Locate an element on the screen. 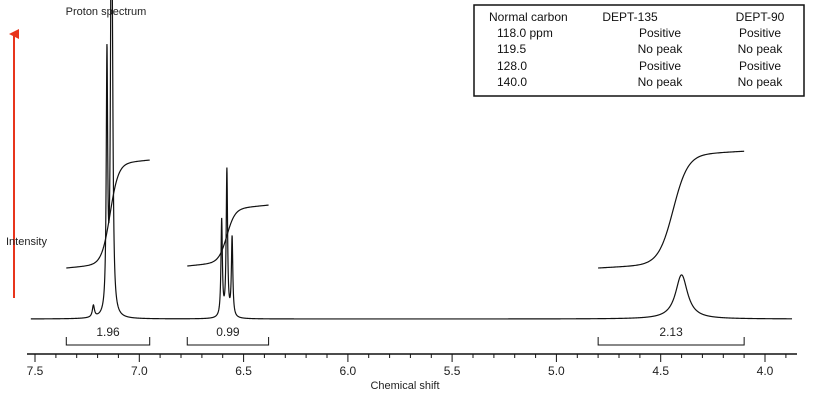 The height and width of the screenshot is (402, 813). integral-label: 0.99 is located at coordinates (228, 332).